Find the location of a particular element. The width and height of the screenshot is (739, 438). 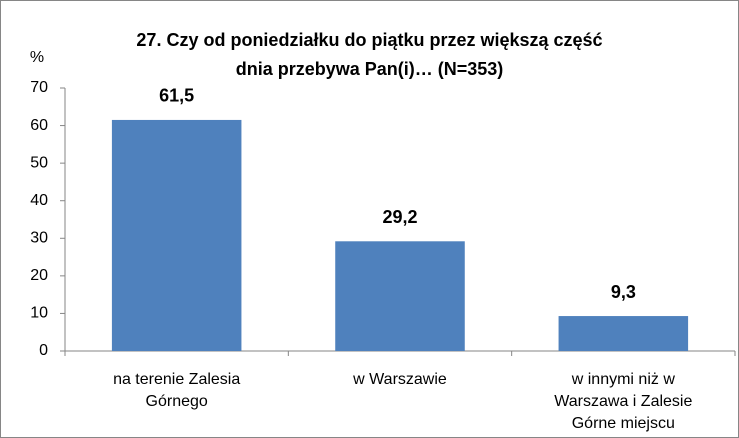

y-tick-label: 0 is located at coordinates (43, 350).